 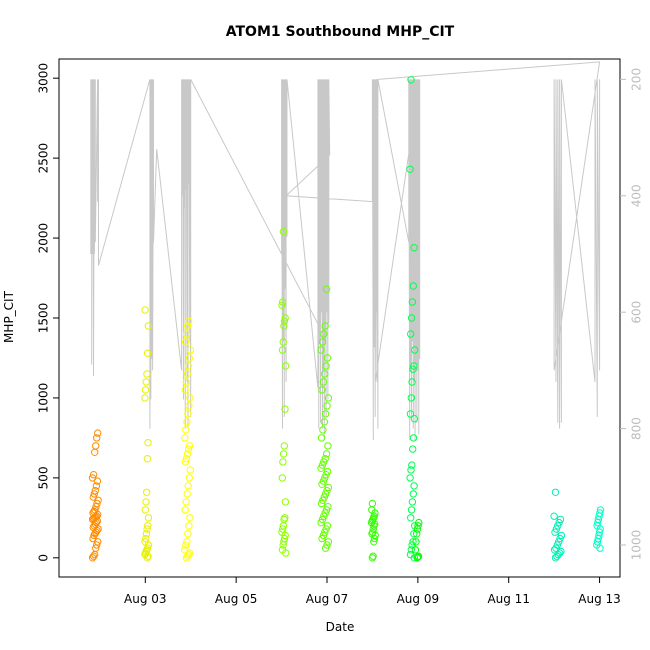 I want to click on x-axis: Aug 03 Aug 05 Aug 07 Aug 09 Aug 11 Aug 13, so click(x=372, y=591).